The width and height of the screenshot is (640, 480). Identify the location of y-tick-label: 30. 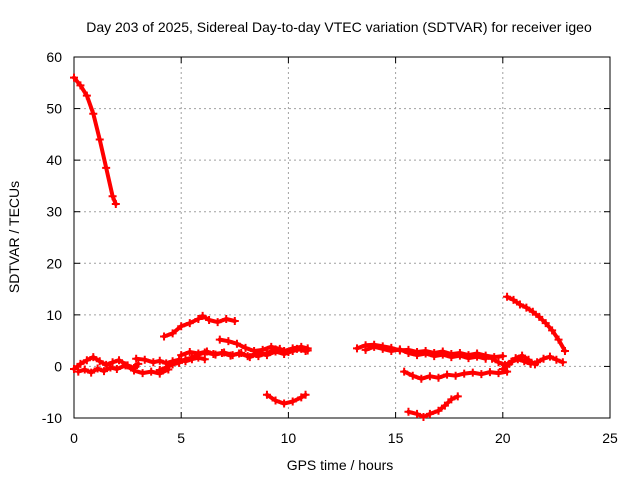
(54, 212).